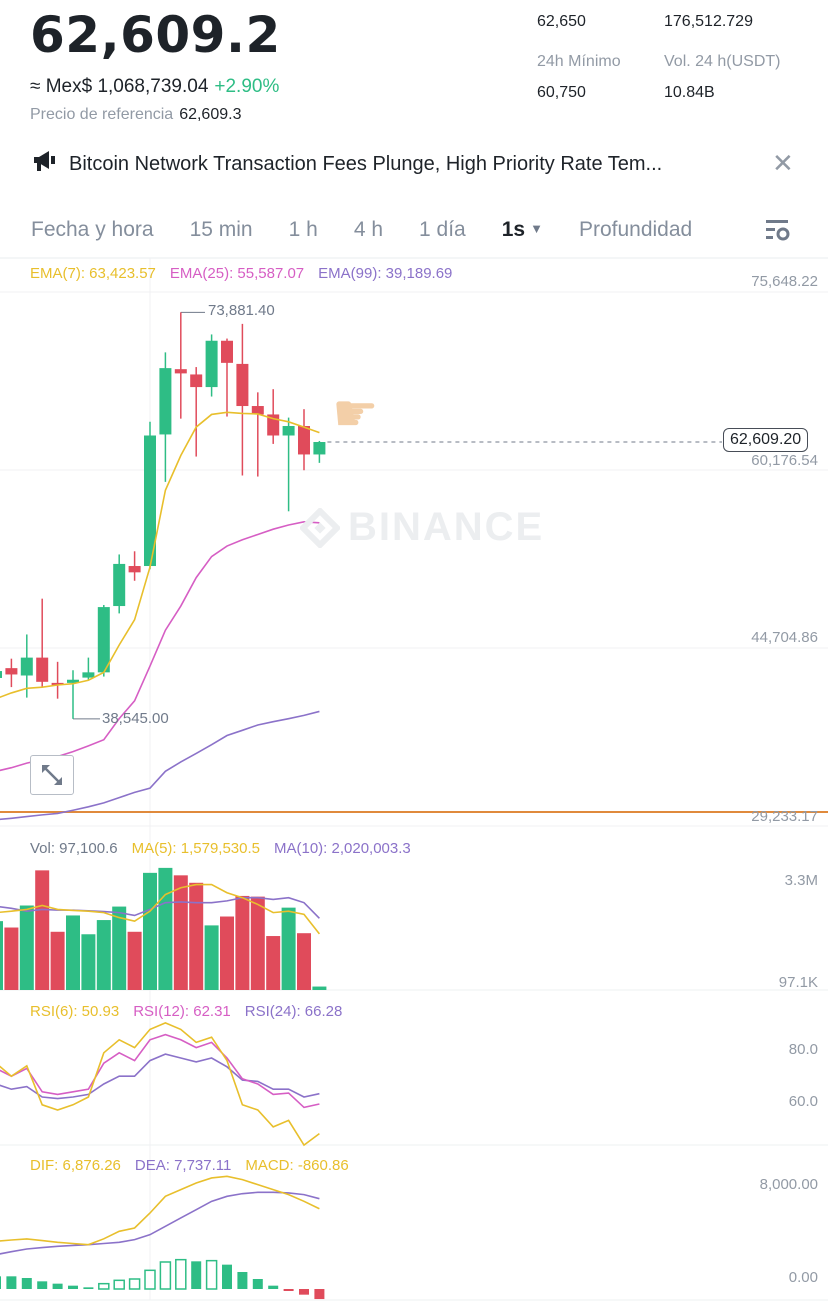 This screenshot has height=1307, width=828. What do you see at coordinates (784, 816) in the screenshot?
I see `price-tick-3: 29,233.17` at bounding box center [784, 816].